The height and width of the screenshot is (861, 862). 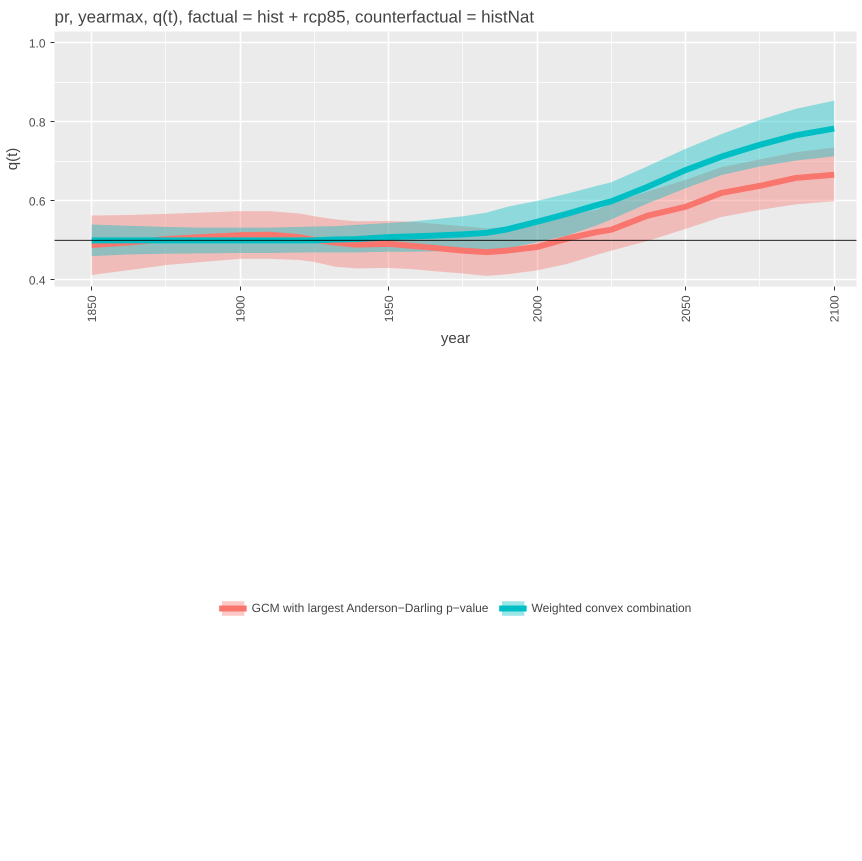 I want to click on y-axis-title: q(t), so click(x=12, y=159).